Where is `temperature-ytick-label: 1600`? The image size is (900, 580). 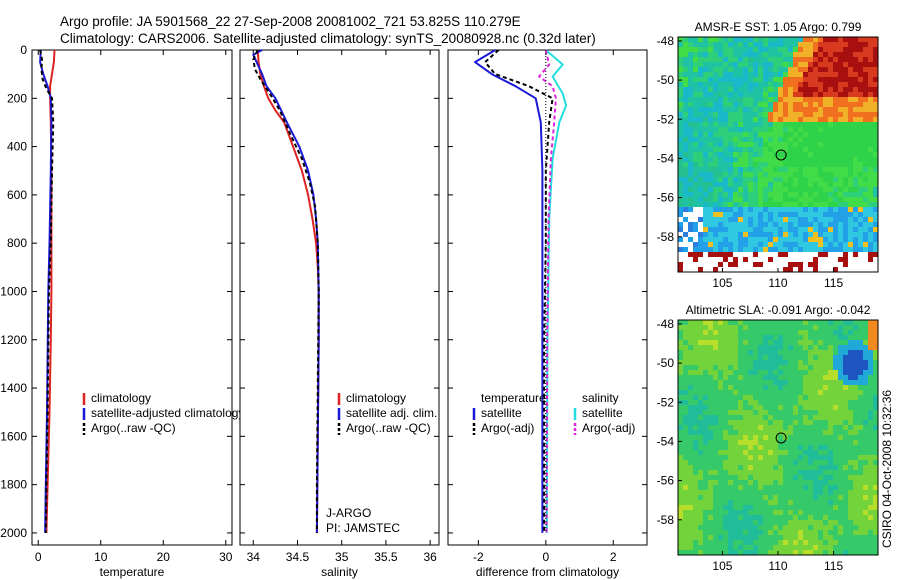
temperature-ytick-label: 1600 is located at coordinates (13, 436).